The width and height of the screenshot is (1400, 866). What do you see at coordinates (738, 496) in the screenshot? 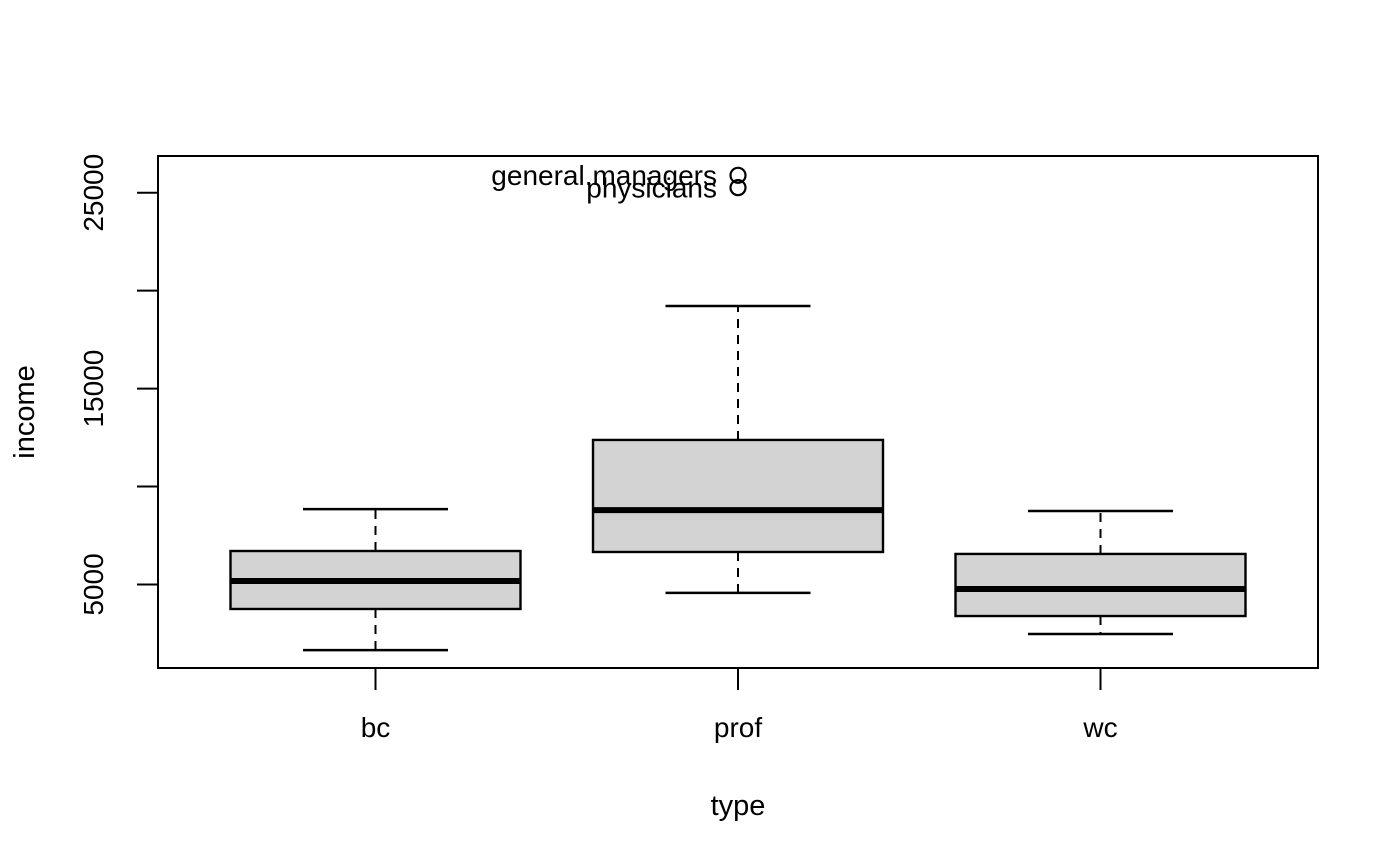
I see `box-prof` at bounding box center [738, 496].